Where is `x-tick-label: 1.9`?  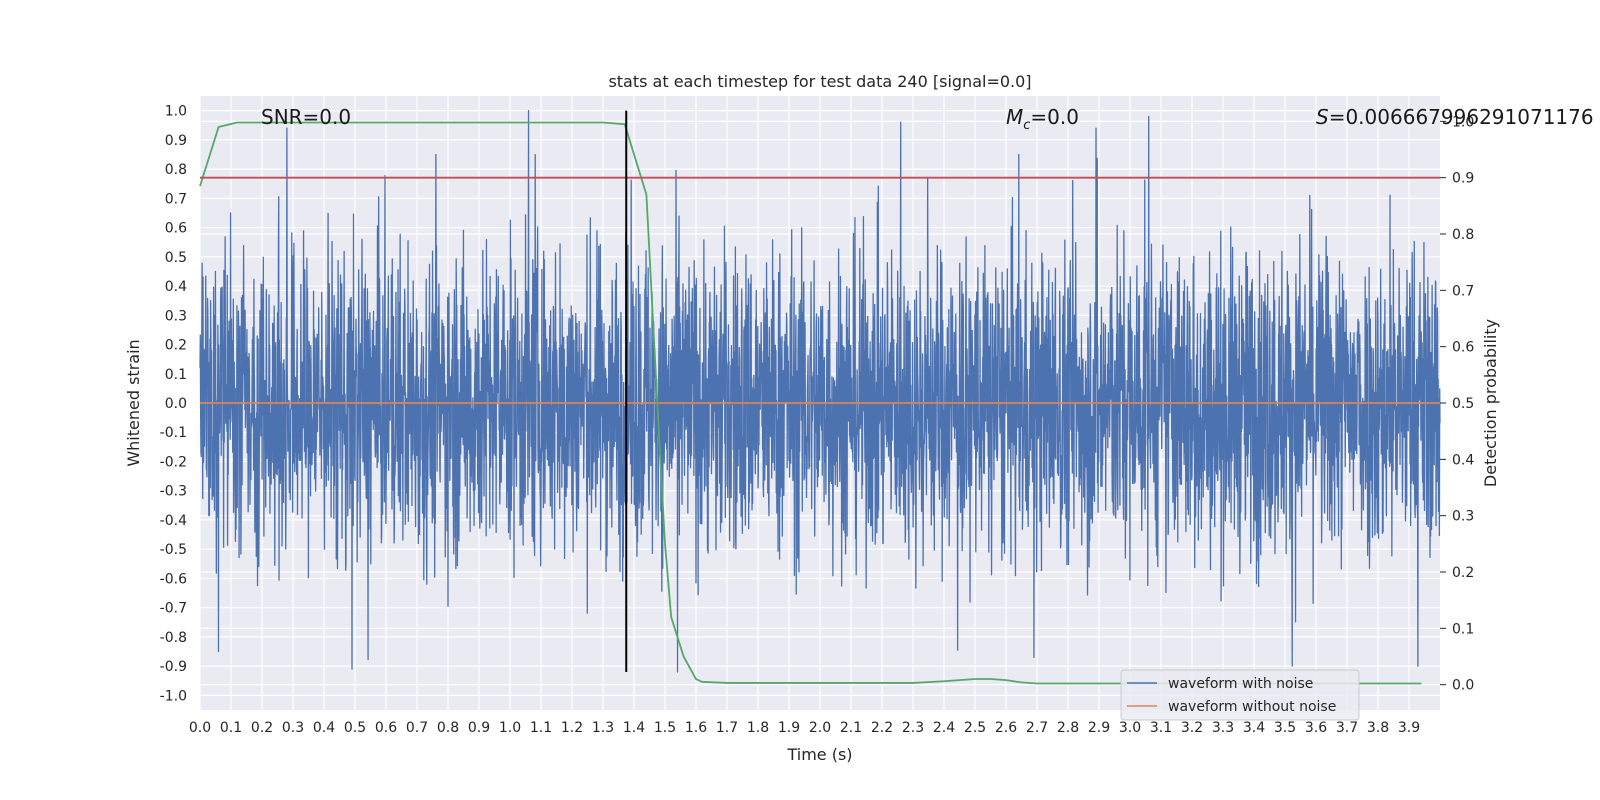 x-tick-label: 1.9 is located at coordinates (789, 728).